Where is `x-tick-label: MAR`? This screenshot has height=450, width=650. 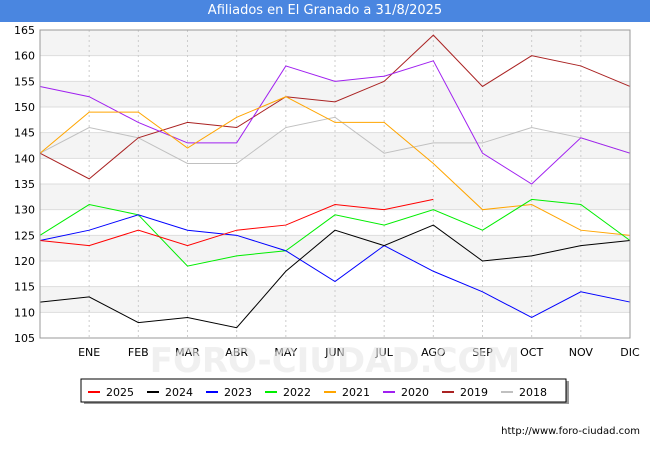 x-tick-label: MAR is located at coordinates (187, 352).